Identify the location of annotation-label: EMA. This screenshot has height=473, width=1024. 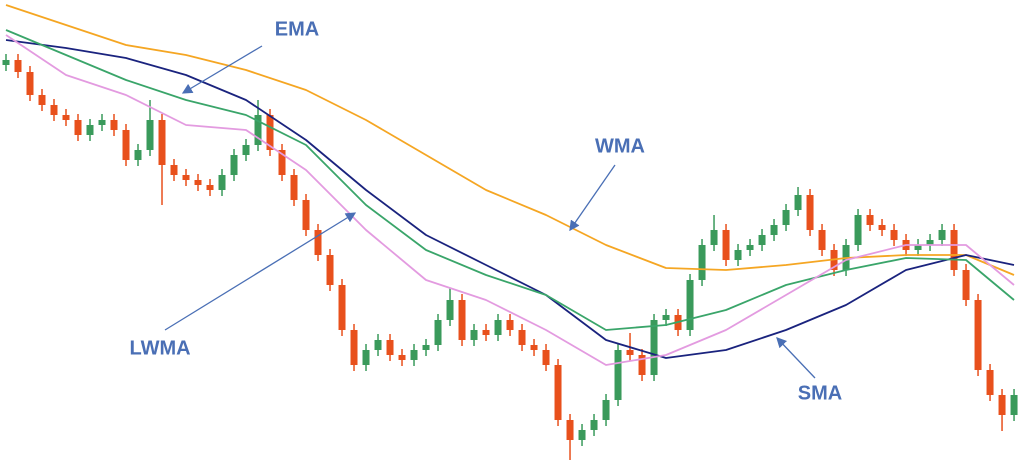
(297, 29).